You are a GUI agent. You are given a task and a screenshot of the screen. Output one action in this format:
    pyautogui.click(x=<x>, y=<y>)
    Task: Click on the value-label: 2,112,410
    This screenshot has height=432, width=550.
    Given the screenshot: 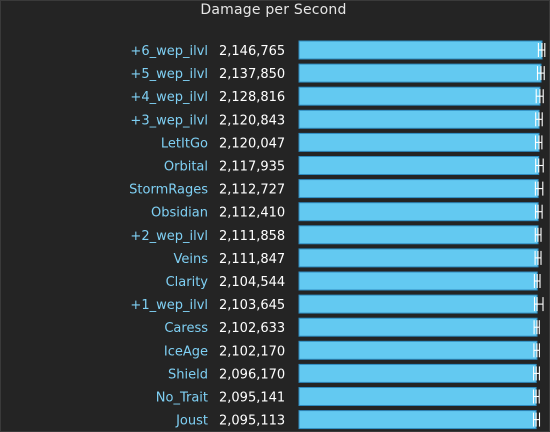 What is the action you would take?
    pyautogui.click(x=252, y=213)
    